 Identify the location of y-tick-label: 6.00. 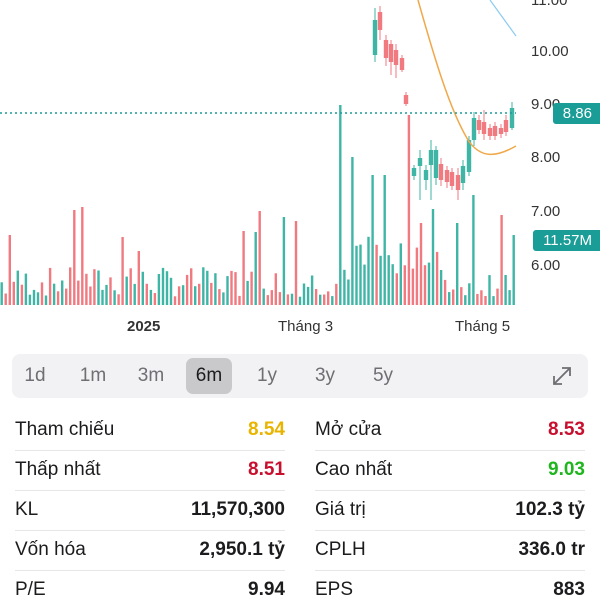
(545, 265).